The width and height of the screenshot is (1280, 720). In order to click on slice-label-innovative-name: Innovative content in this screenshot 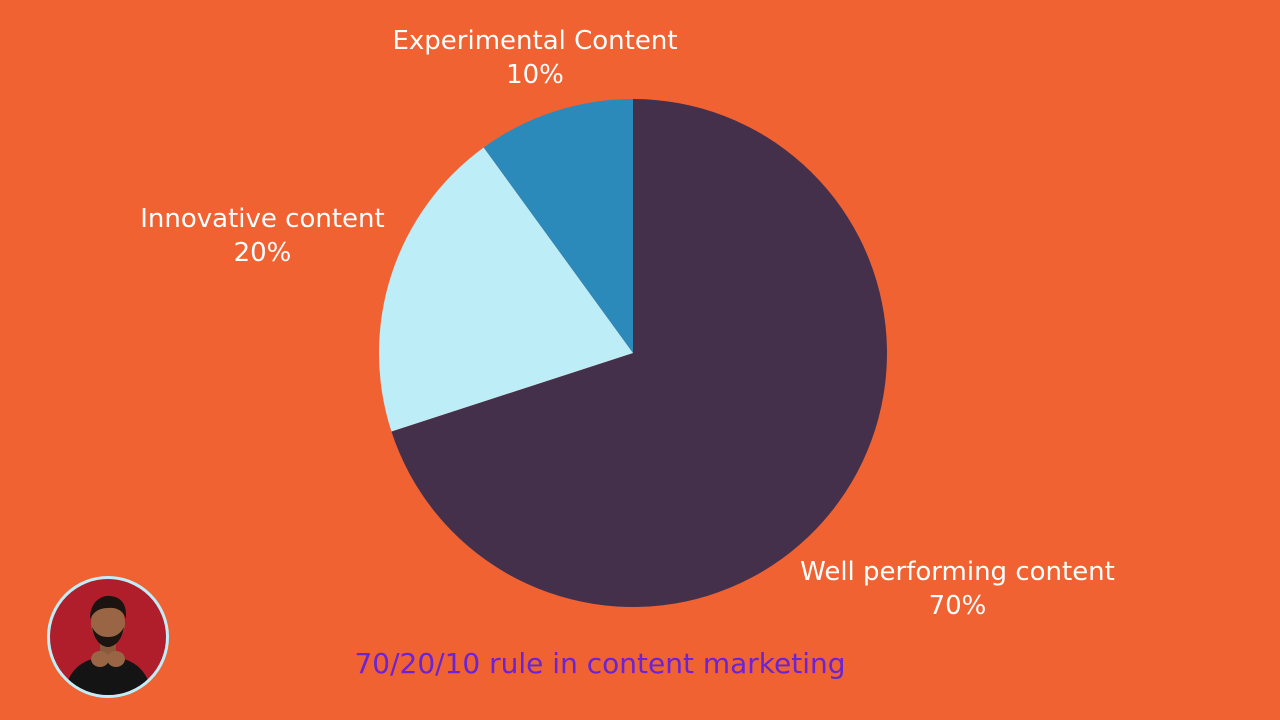, I will do `click(262, 219)`.